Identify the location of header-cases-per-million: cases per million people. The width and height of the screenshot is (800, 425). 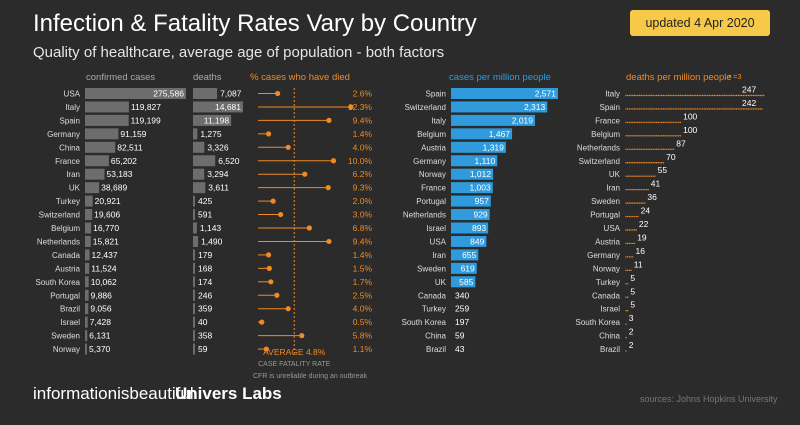
(500, 77).